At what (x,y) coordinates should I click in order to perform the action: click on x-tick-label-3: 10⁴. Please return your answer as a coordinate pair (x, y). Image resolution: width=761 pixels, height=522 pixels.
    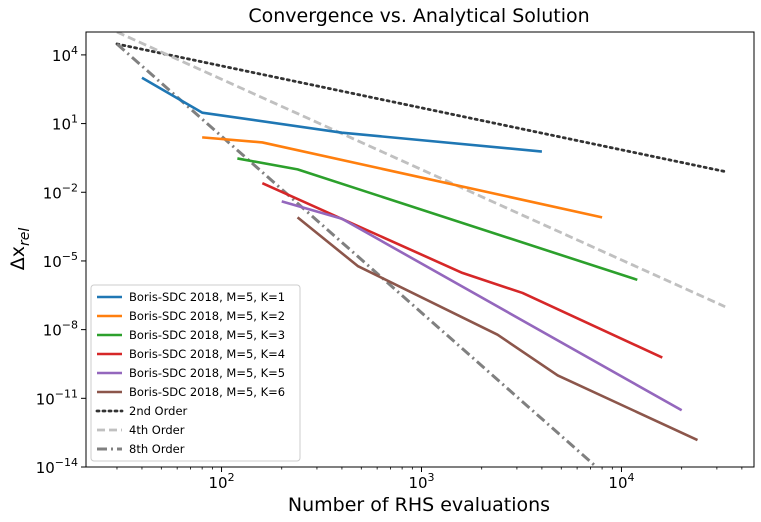
    Looking at the image, I should click on (621, 481).